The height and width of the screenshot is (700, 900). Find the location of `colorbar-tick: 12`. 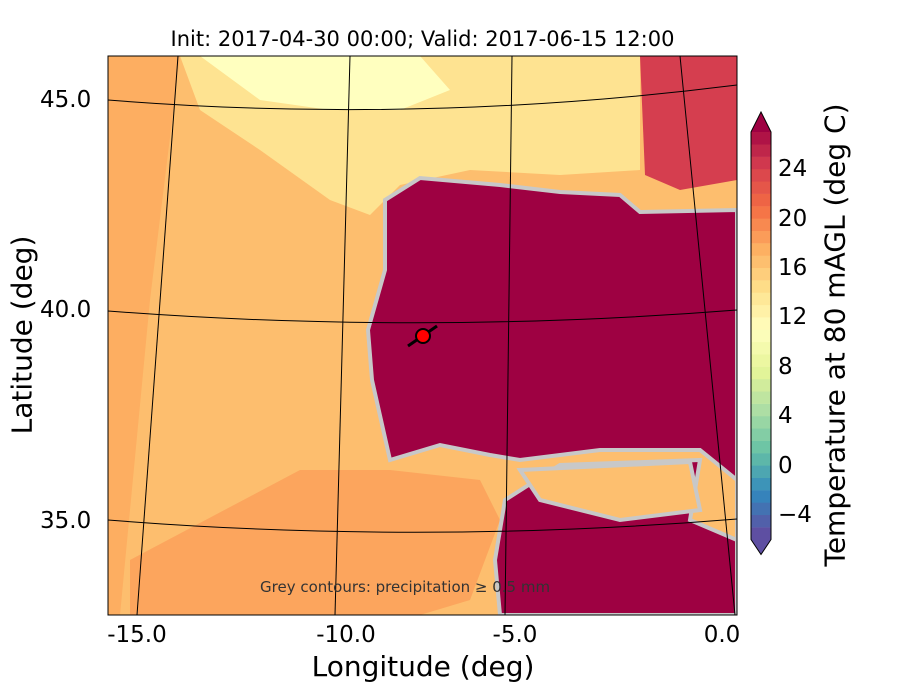

colorbar-tick: 12 is located at coordinates (793, 317).